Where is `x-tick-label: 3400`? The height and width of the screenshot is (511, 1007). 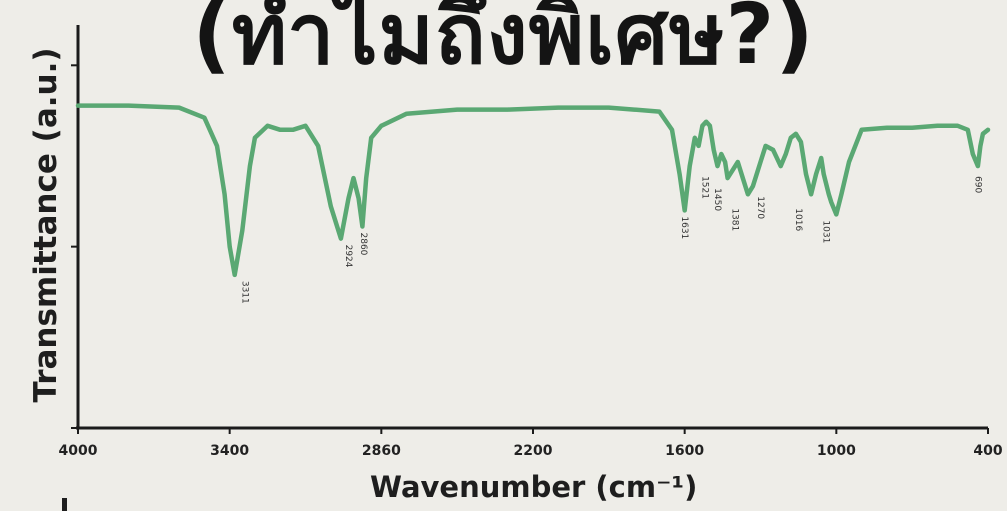 x-tick-label: 3400 is located at coordinates (229, 451).